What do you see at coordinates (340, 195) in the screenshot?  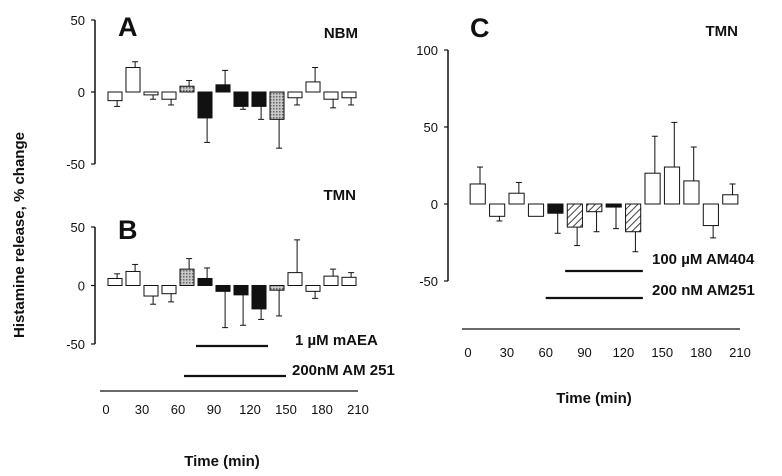 I see `panel-b-region: TMN` at bounding box center [340, 195].